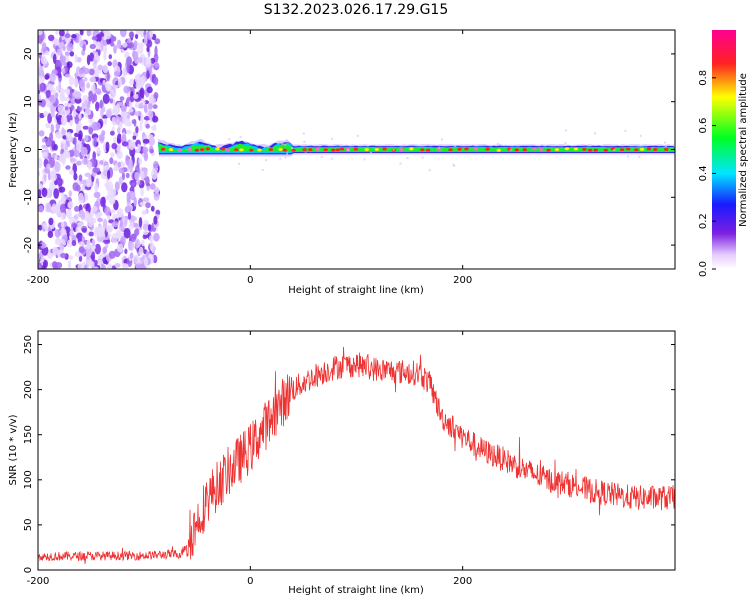 The height and width of the screenshot is (604, 750). Describe the element at coordinates (13, 449) in the screenshot. I see `snr-ylabel: SNR (10 * v/v)` at that location.